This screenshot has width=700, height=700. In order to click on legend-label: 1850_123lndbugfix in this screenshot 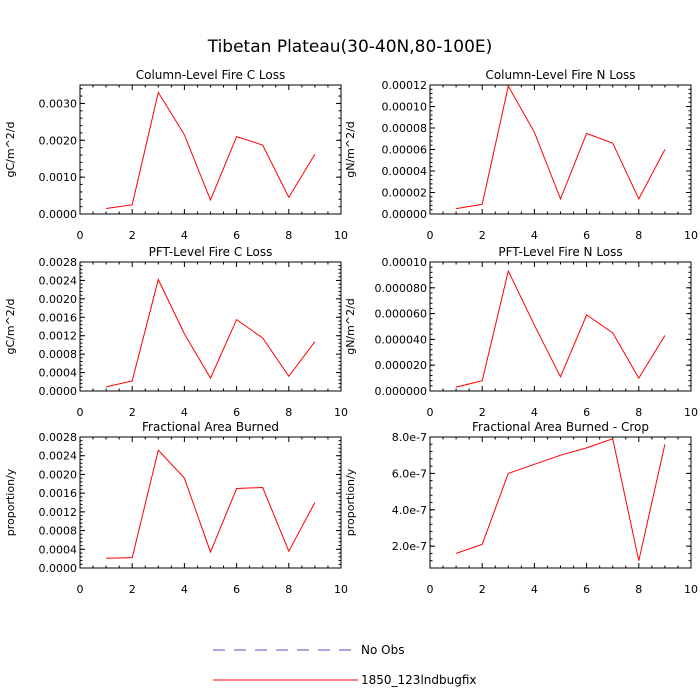, I will do `click(419, 680)`.